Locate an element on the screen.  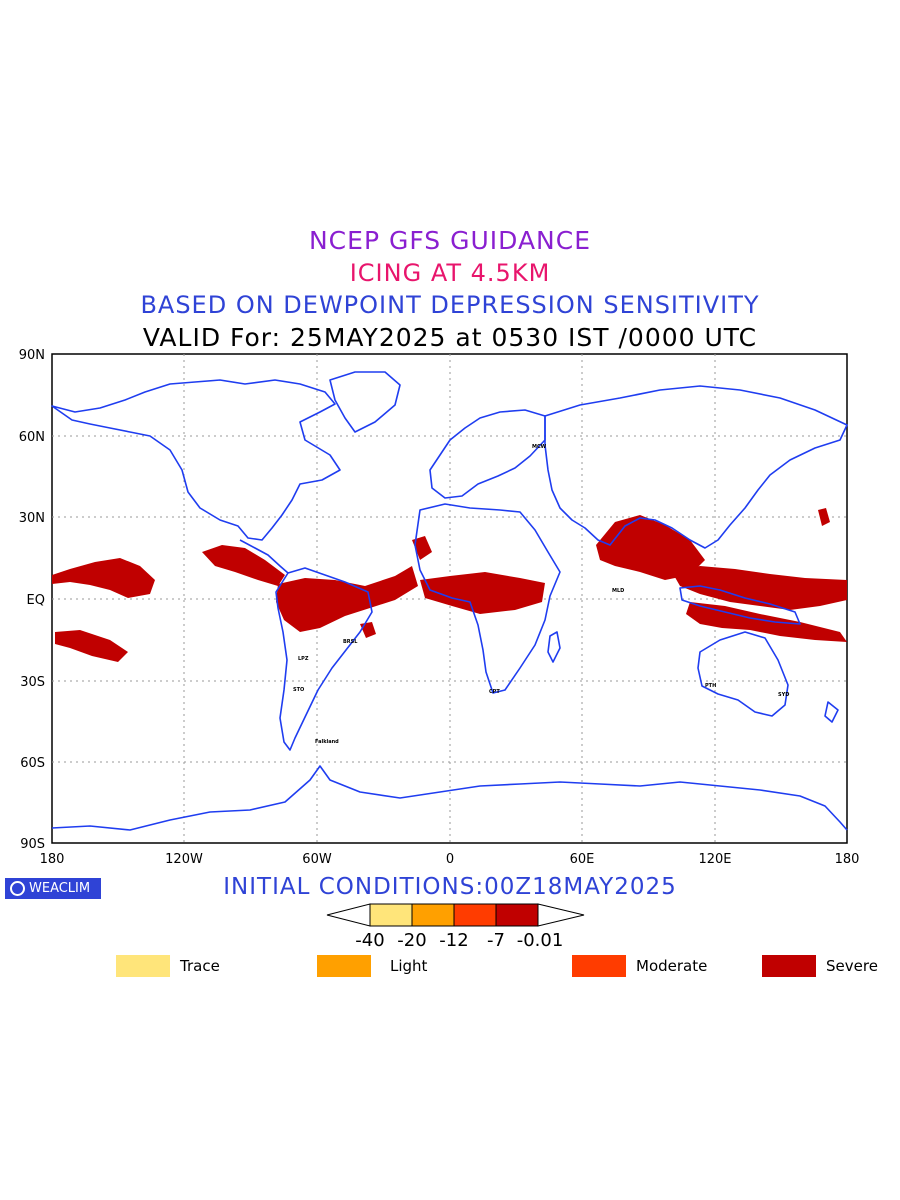
city-label-pth: PTH is located at coordinates (710, 686).